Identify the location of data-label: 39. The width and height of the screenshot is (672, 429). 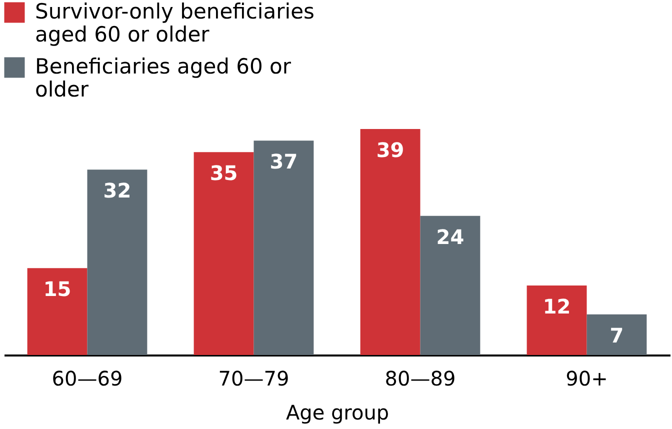
(390, 150).